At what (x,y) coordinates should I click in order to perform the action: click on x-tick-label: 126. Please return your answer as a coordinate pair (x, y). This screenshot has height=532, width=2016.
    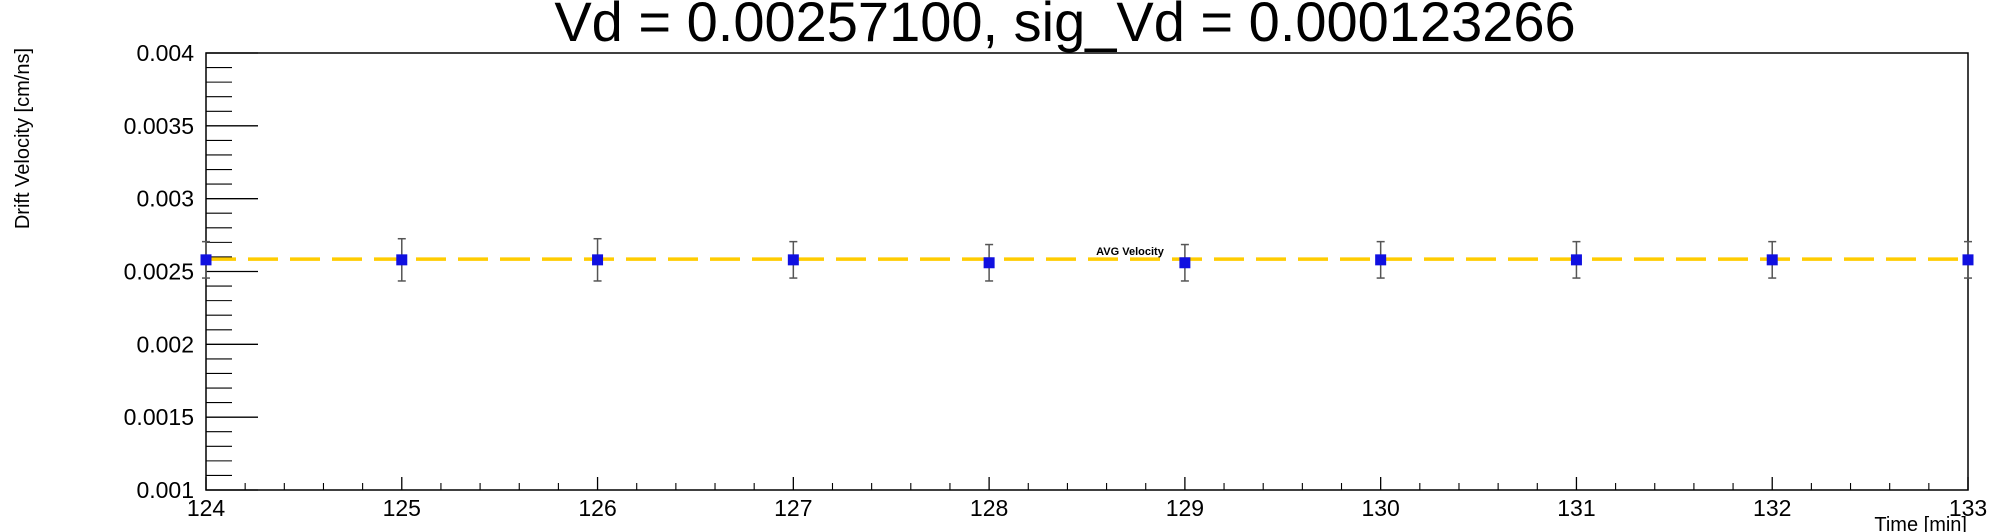
    Looking at the image, I should click on (597, 508).